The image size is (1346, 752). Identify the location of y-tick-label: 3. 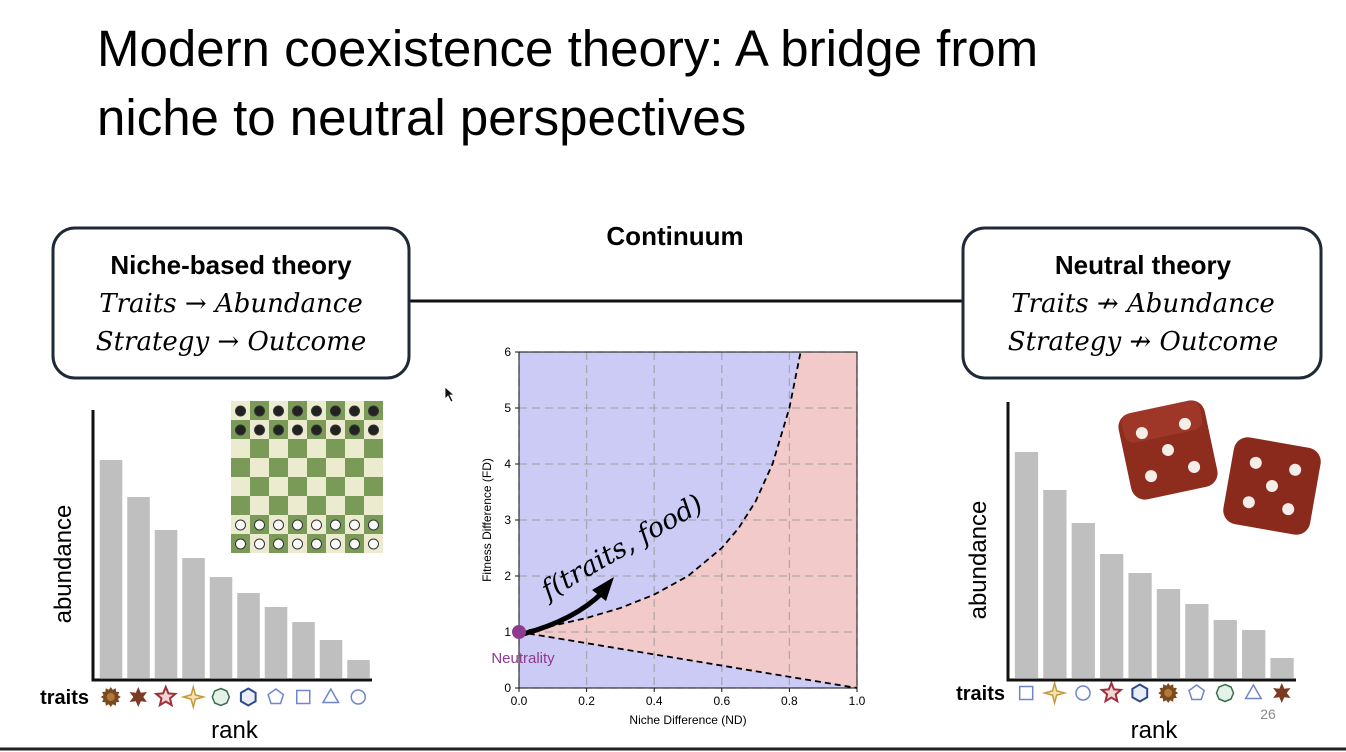
(507, 520).